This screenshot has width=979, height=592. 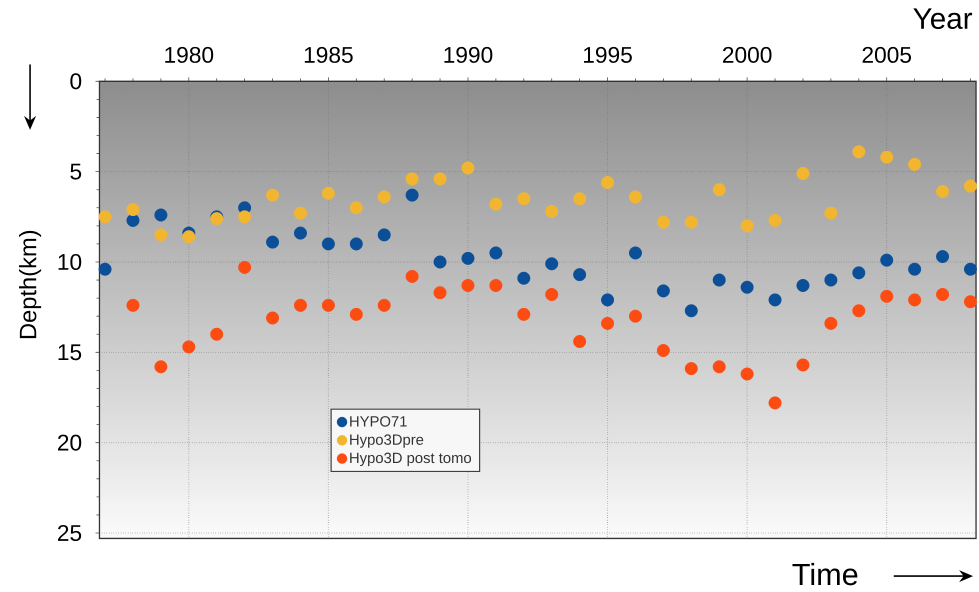 What do you see at coordinates (387, 441) in the screenshot?
I see `legend-label: Hypo3Dpre` at bounding box center [387, 441].